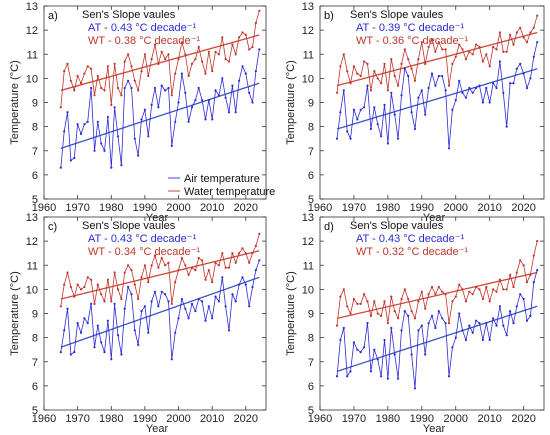 This screenshot has width=550, height=435. What do you see at coordinates (32, 79) in the screenshot?
I see `y-tick-label: 10` at bounding box center [32, 79].